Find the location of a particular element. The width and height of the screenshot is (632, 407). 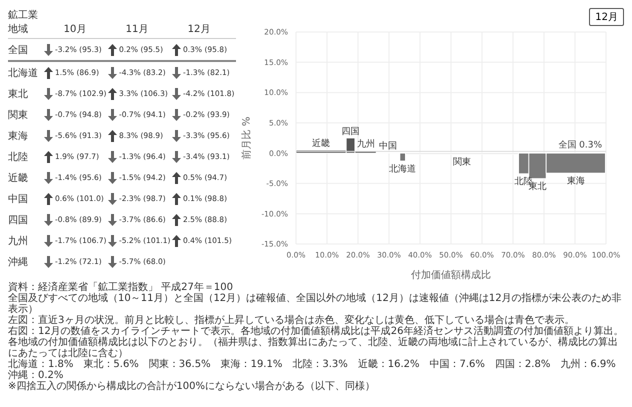

annotation: 四国 is located at coordinates (351, 132).